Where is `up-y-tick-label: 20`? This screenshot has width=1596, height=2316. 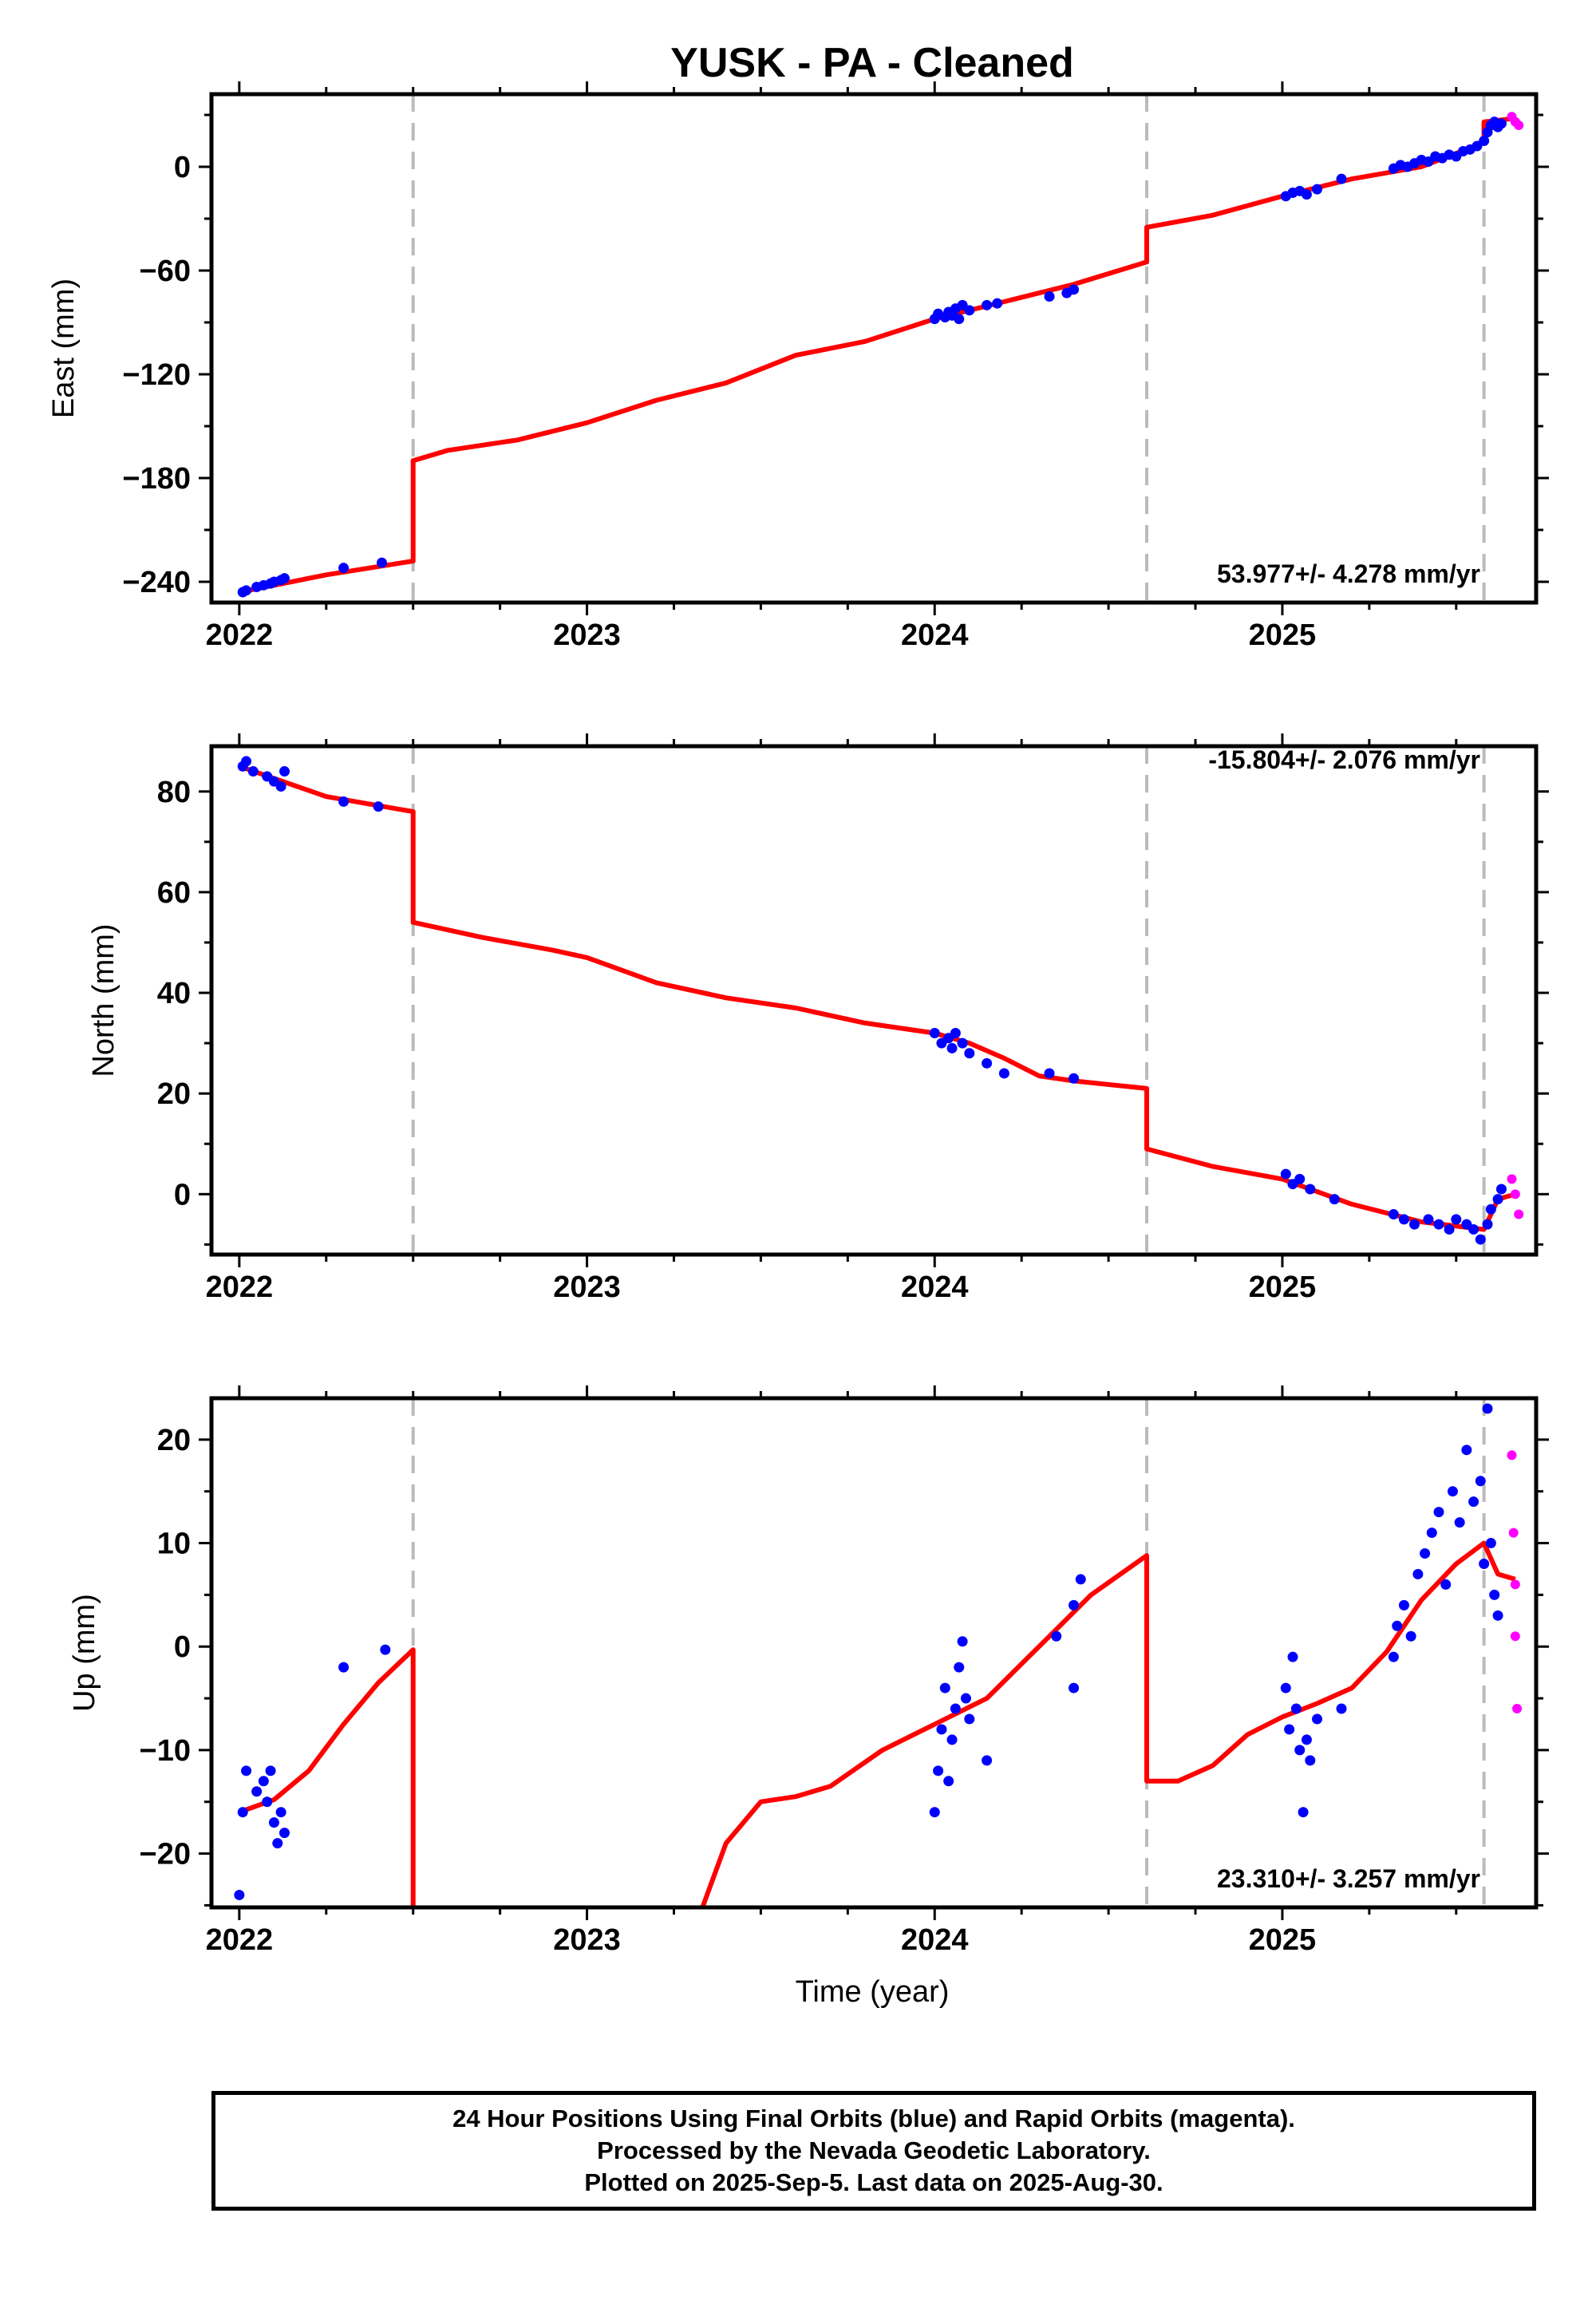 up-y-tick-label: 20 is located at coordinates (174, 1440).